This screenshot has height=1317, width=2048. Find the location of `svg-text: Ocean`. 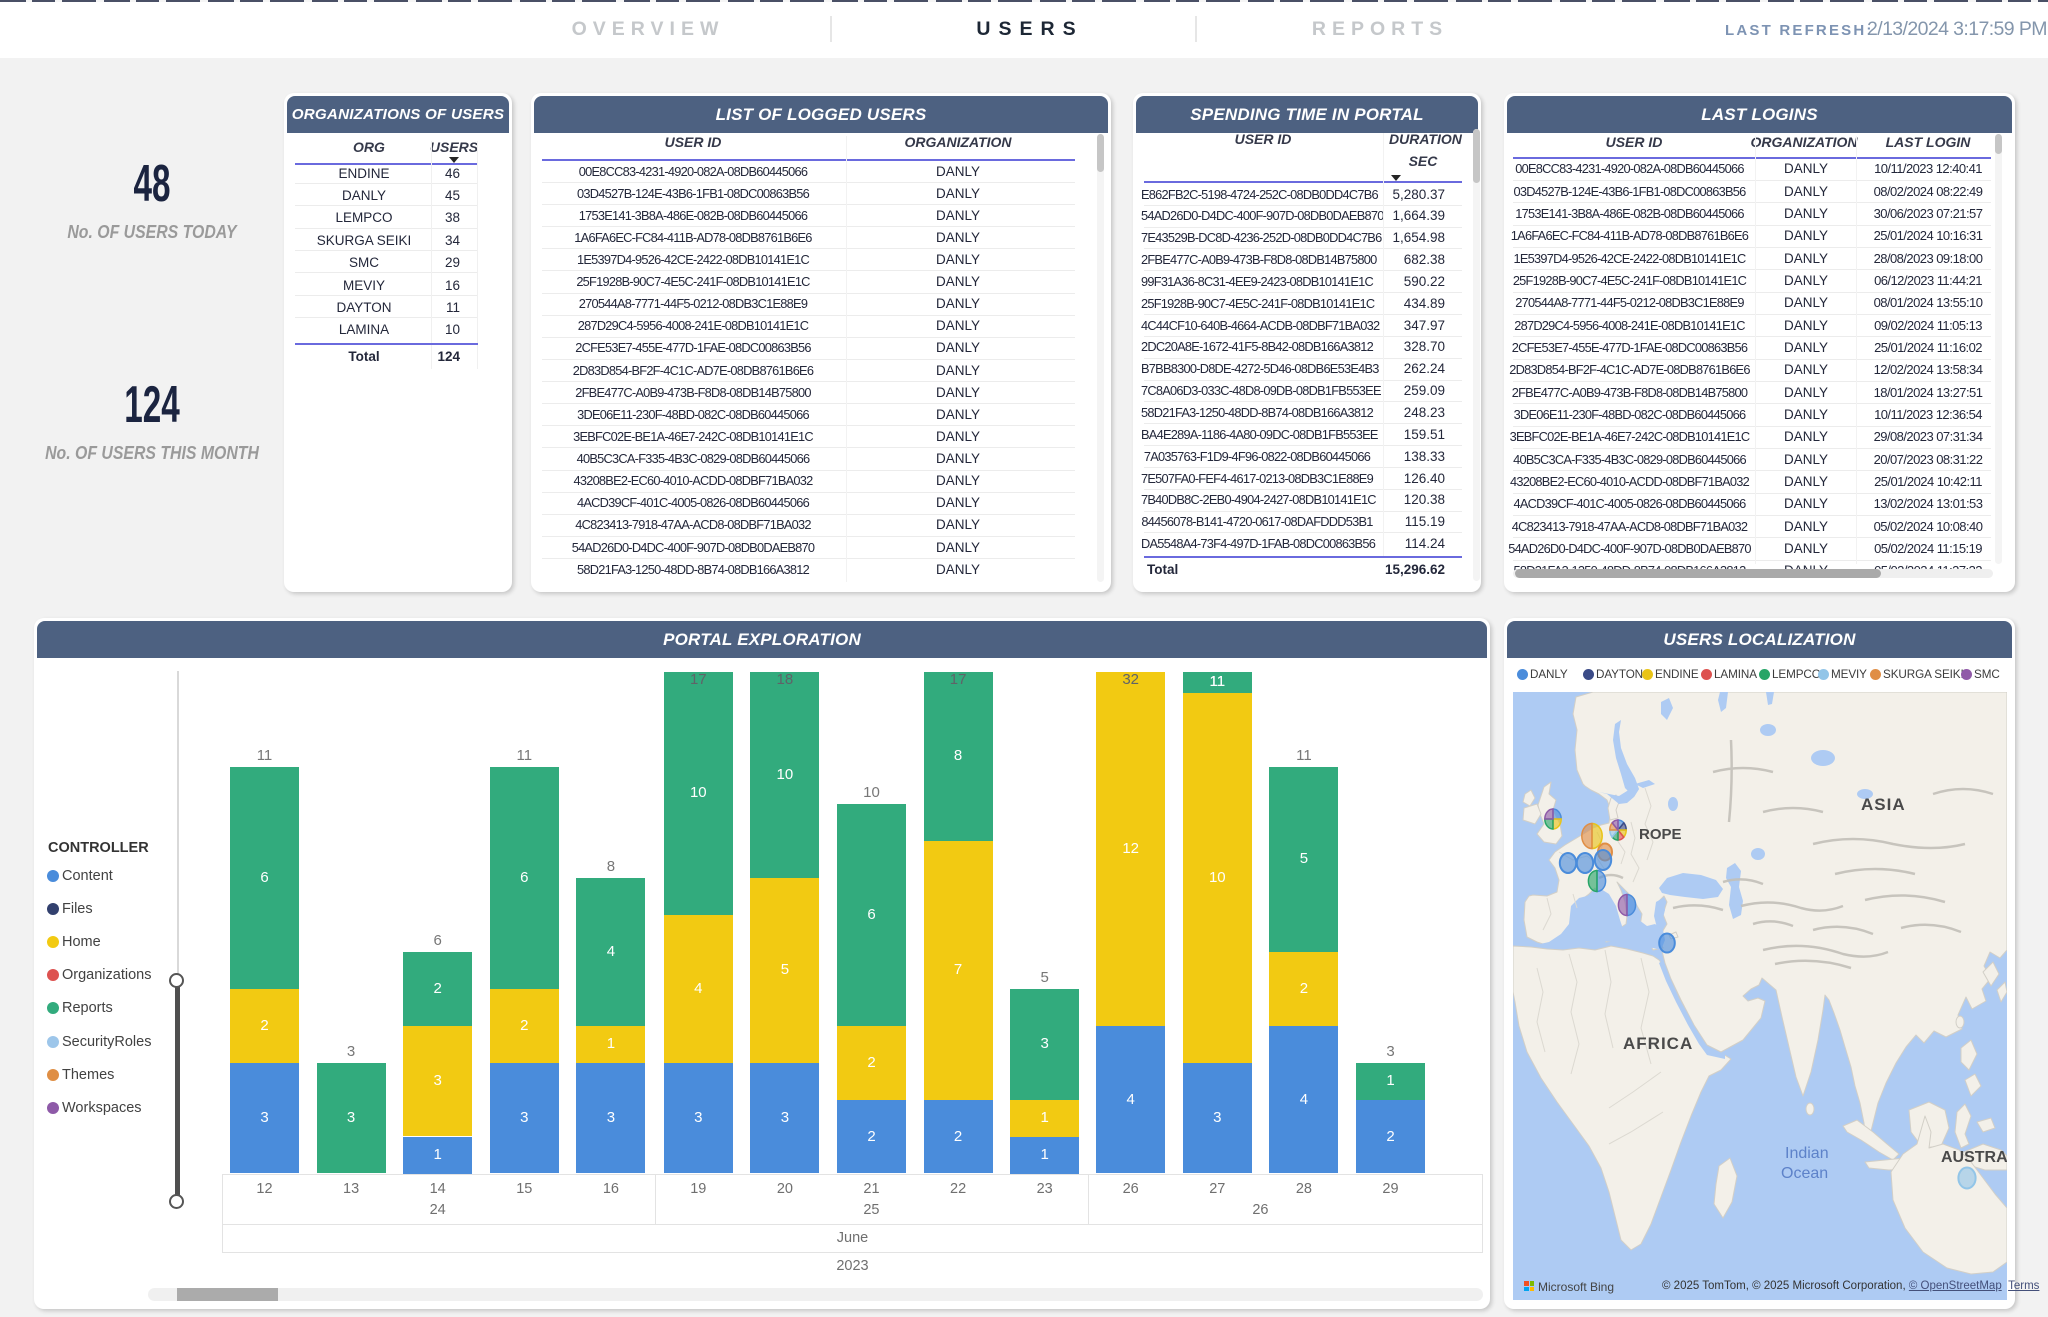

svg-text: Ocean is located at coordinates (1804, 1173).